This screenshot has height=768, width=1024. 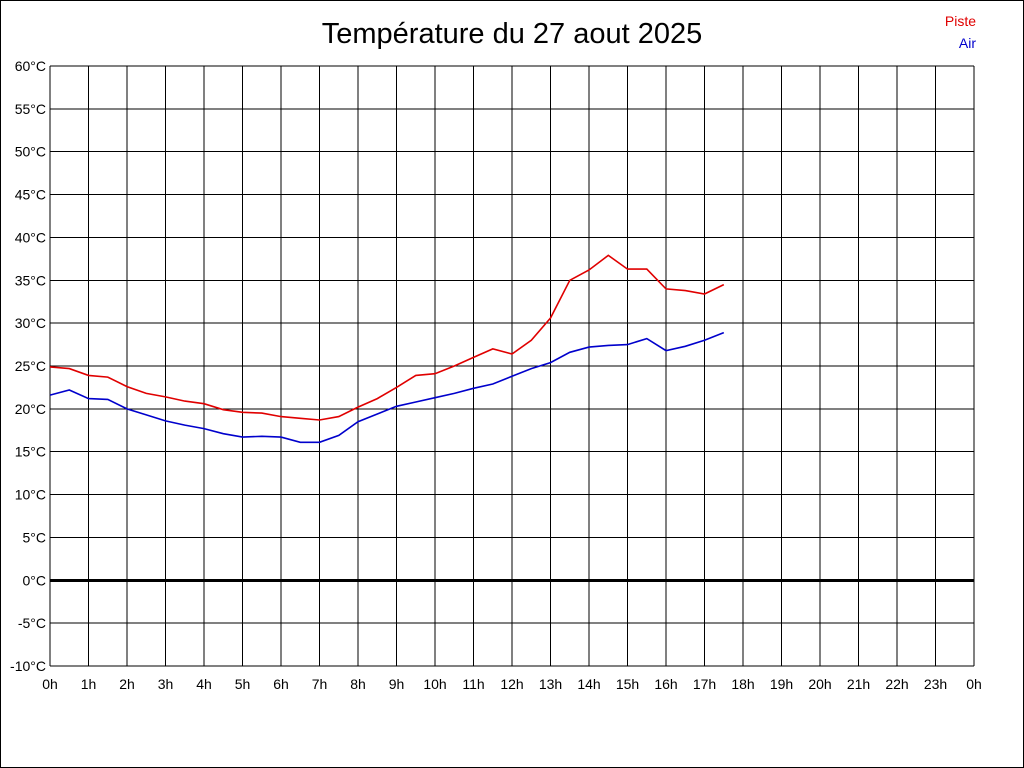 What do you see at coordinates (588, 684) in the screenshot?
I see `x-tick-label: 14h` at bounding box center [588, 684].